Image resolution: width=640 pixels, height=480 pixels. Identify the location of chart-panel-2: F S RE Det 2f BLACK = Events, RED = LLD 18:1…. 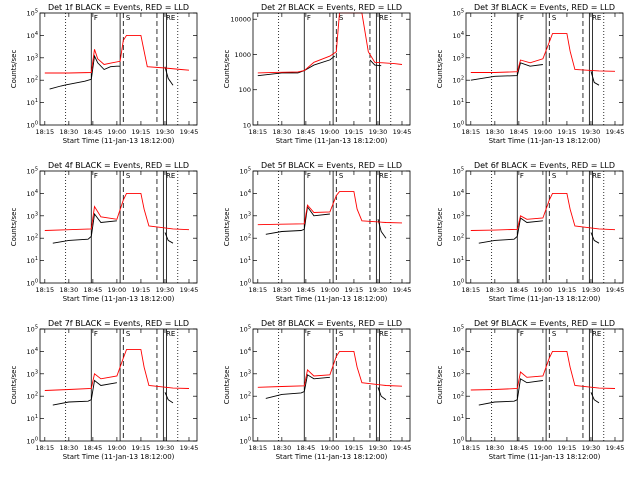
(317, 74).